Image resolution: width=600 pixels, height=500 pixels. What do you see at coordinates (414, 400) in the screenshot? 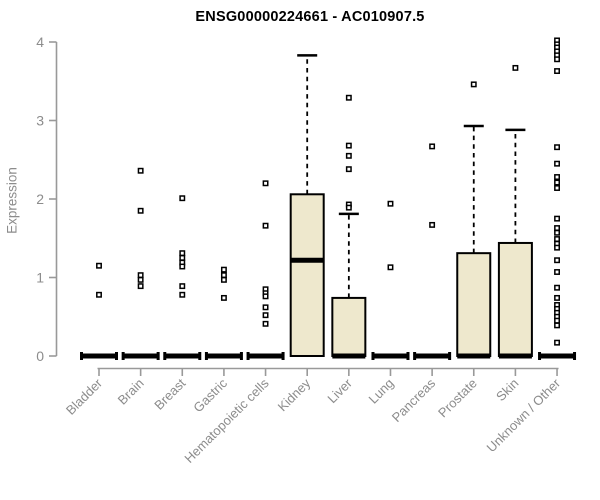
I see `x-category-label: Pancreas` at bounding box center [414, 400].